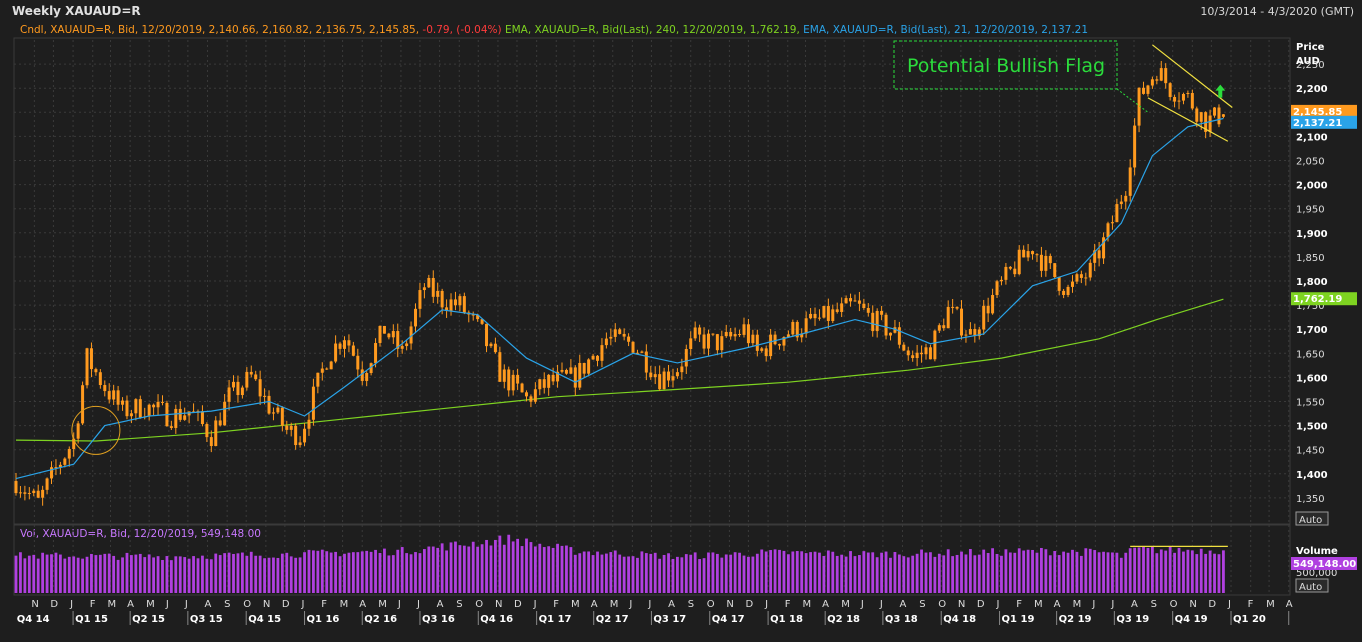 This screenshot has height=642, width=1362. What do you see at coordinates (1019, 604) in the screenshot?
I see `month-label: F` at bounding box center [1019, 604].